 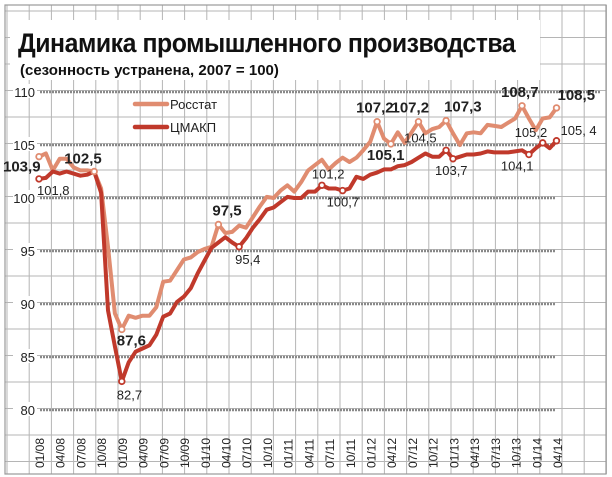 What do you see at coordinates (226, 453) in the screenshot?
I see `x-tick-label: 04/10` at bounding box center [226, 453].